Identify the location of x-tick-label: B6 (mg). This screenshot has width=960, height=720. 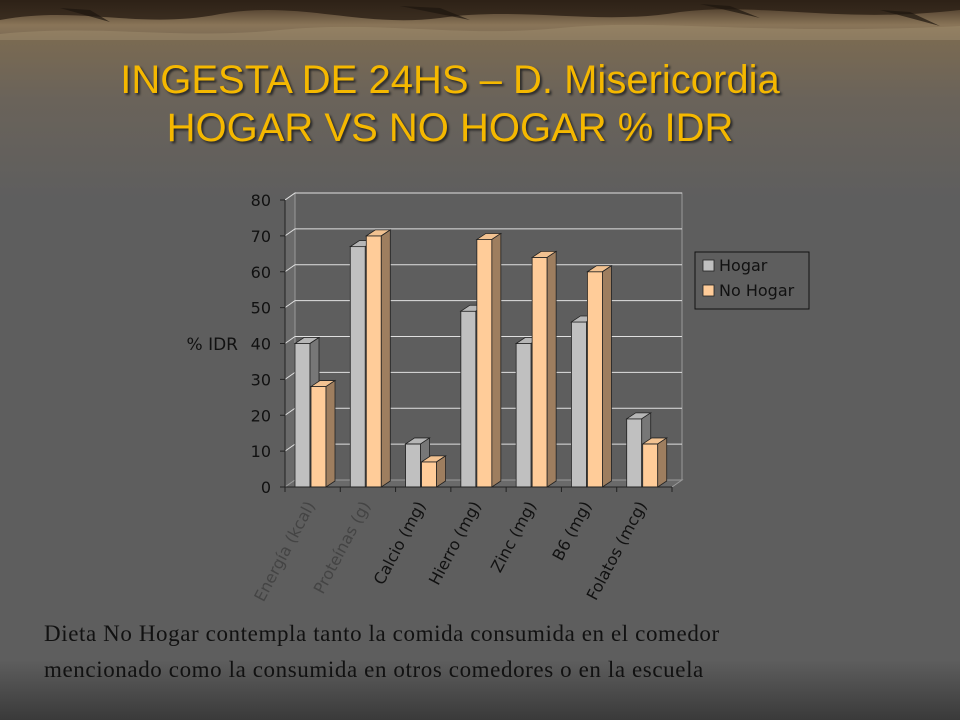
(571, 531).